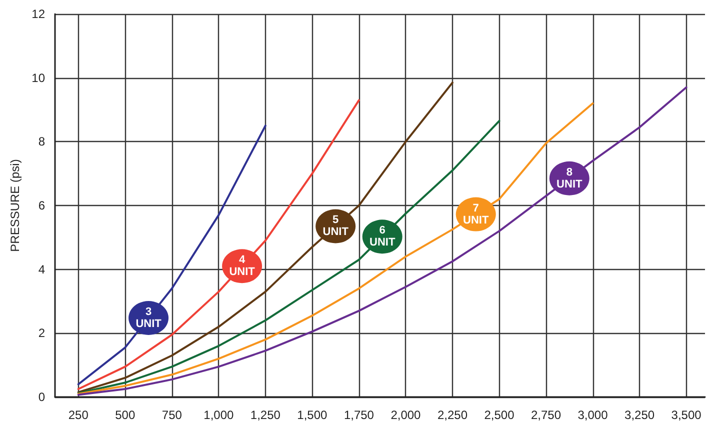 The width and height of the screenshot is (710, 426). I want to click on x-tick-label: 1,750, so click(359, 415).